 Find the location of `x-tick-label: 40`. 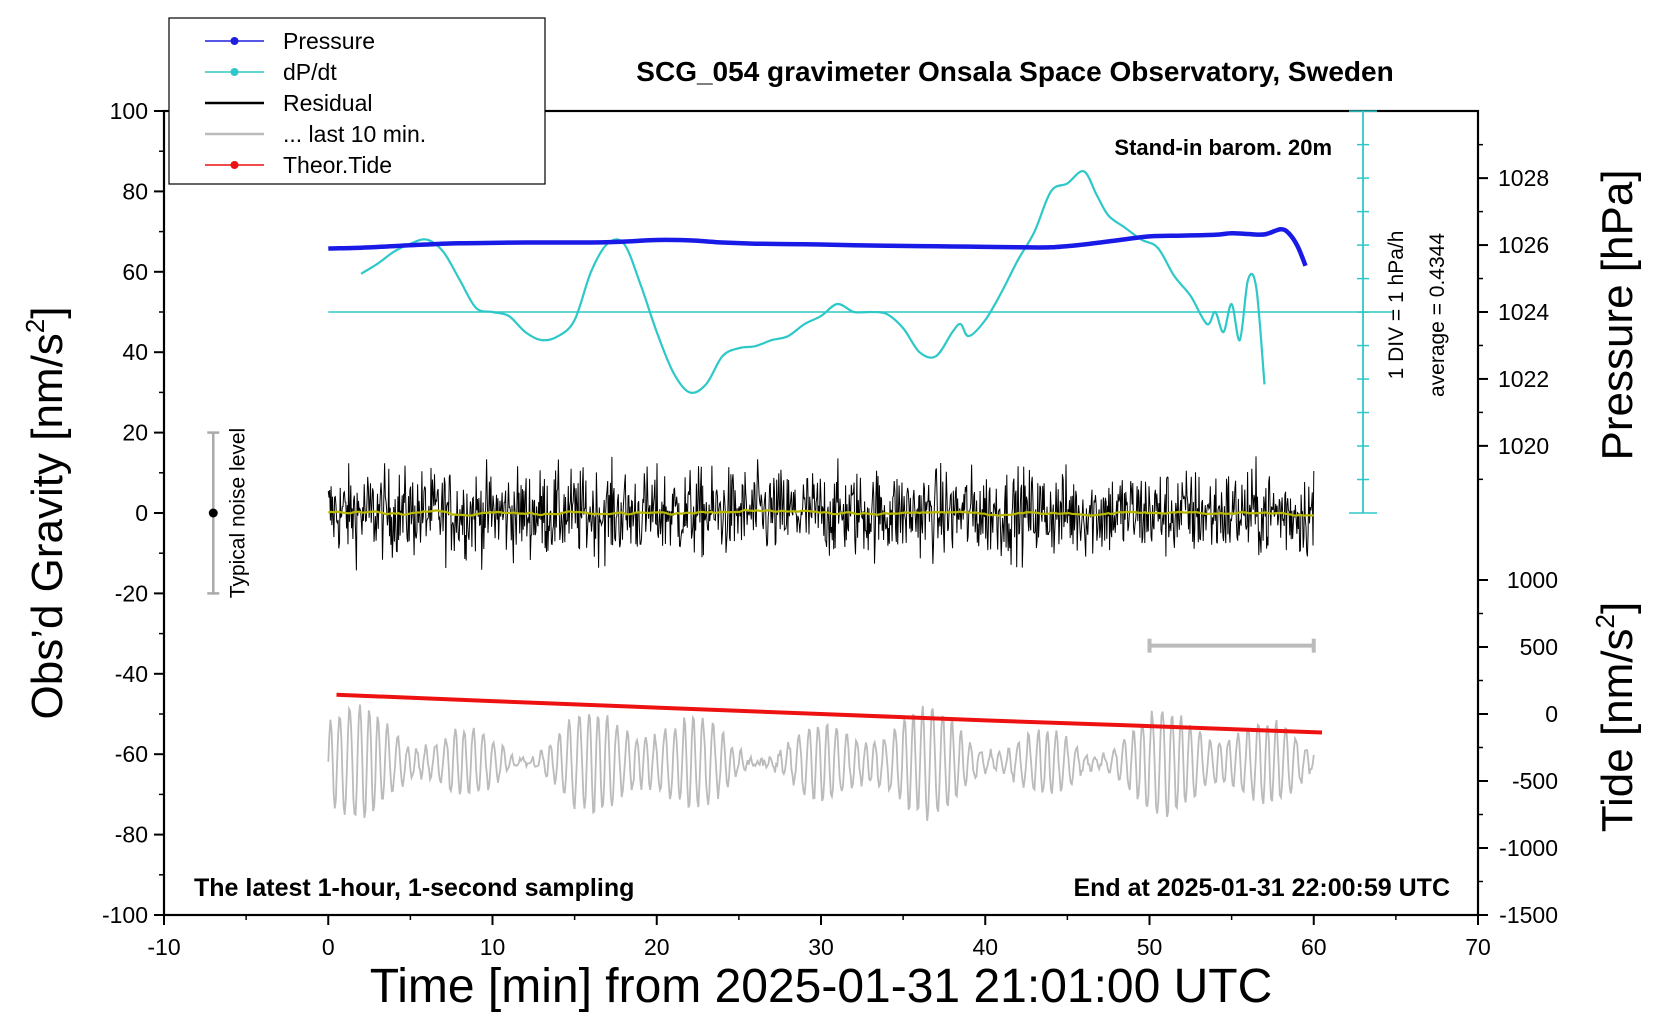

x-tick-label: 40 is located at coordinates (985, 947).